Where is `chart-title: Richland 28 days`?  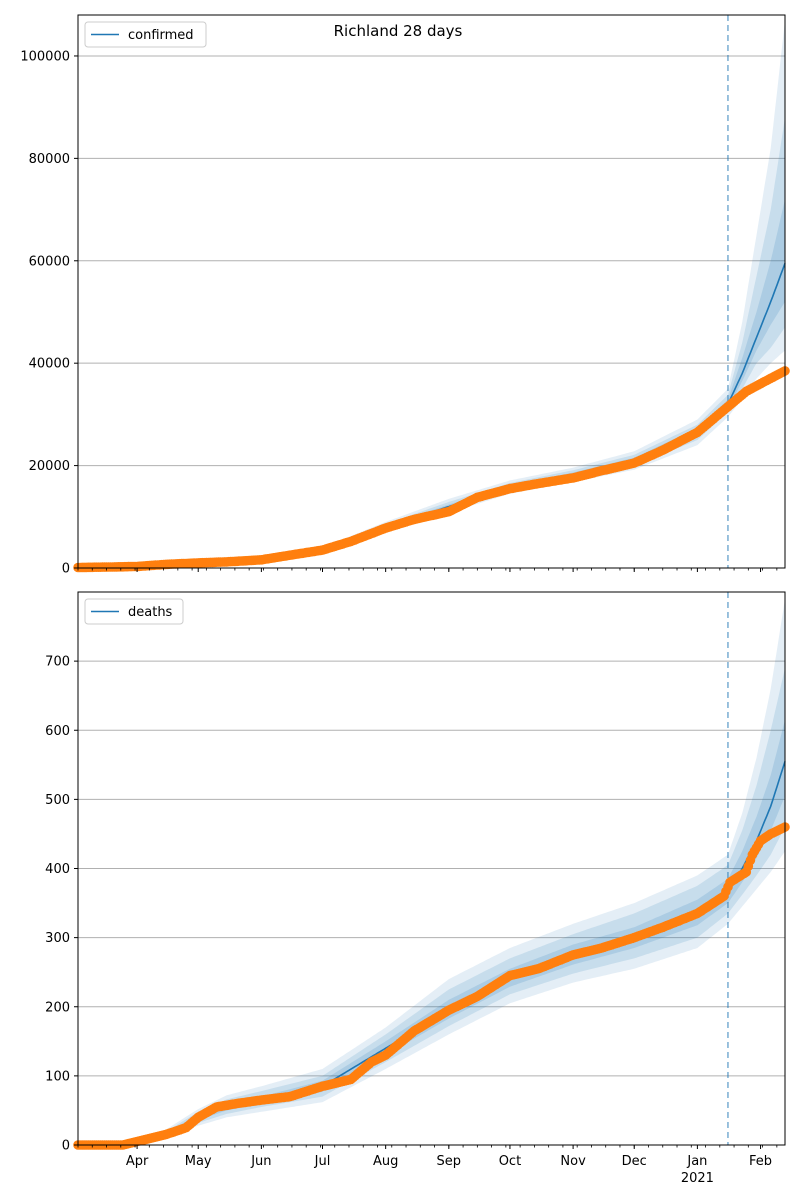 chart-title: Richland 28 days is located at coordinates (398, 31).